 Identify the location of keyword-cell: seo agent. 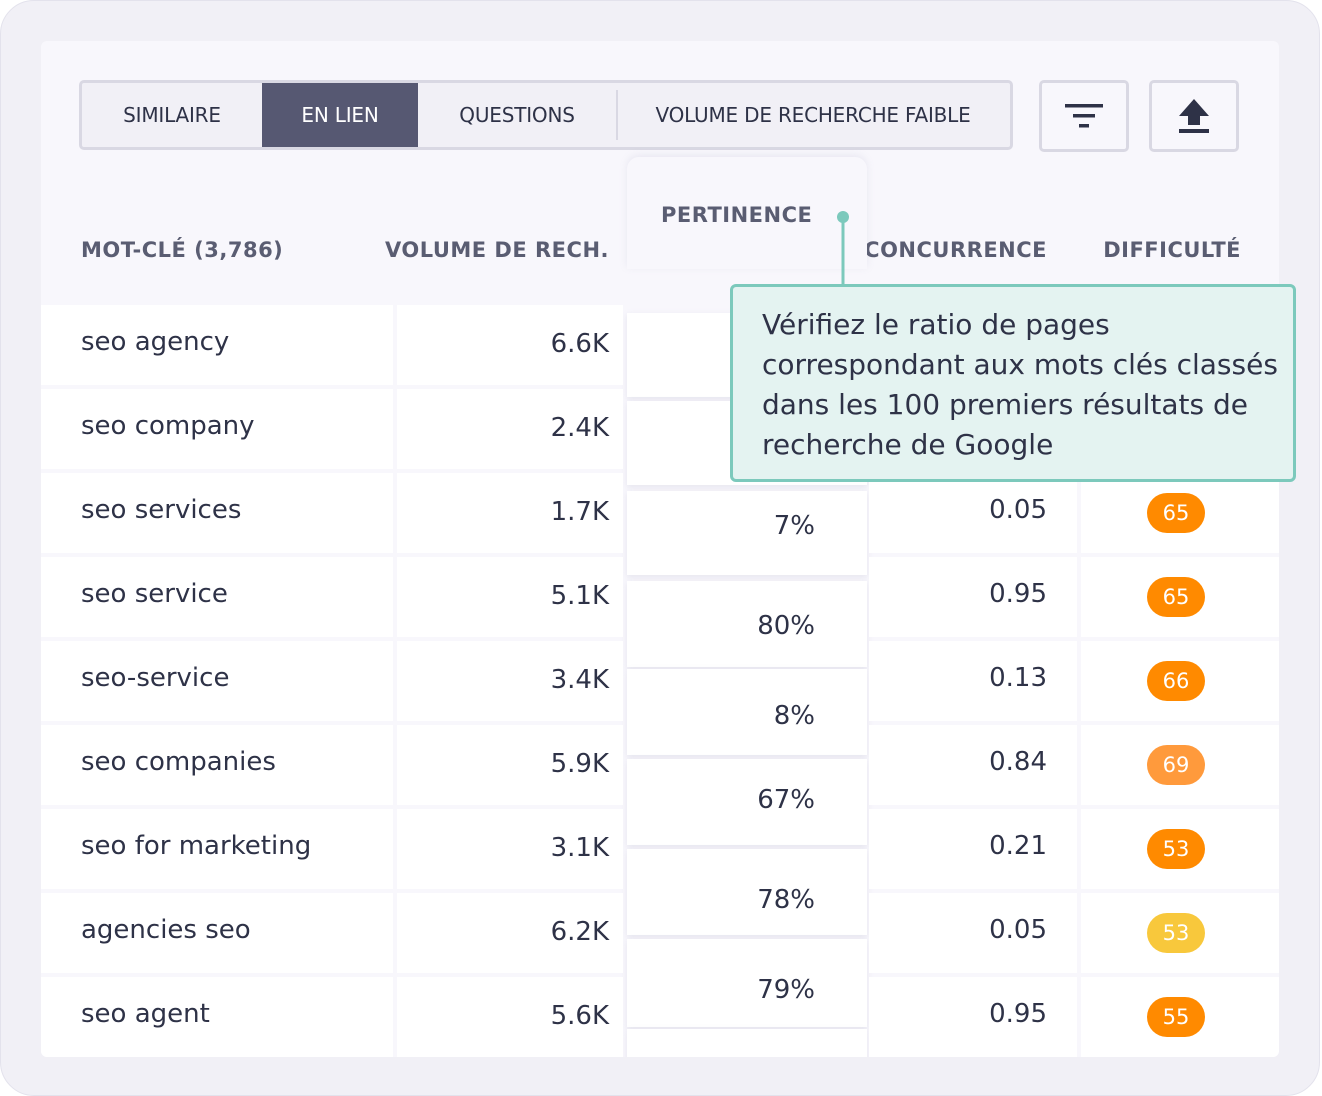
(217, 1017).